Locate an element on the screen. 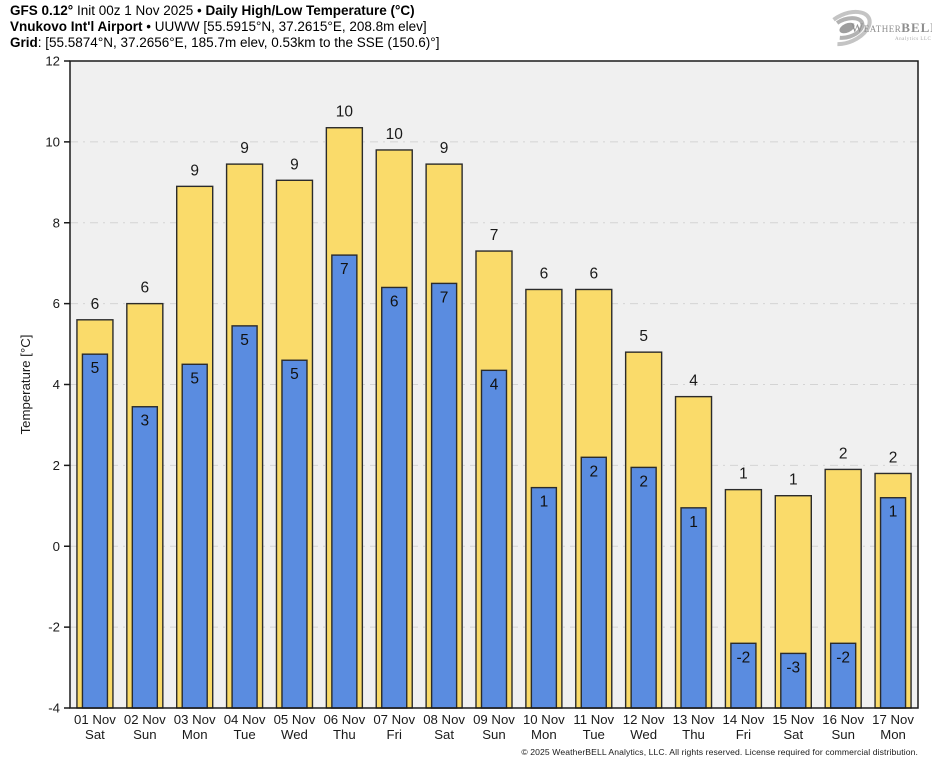  x-tick-date-label: 08 Nov is located at coordinates (444, 719).